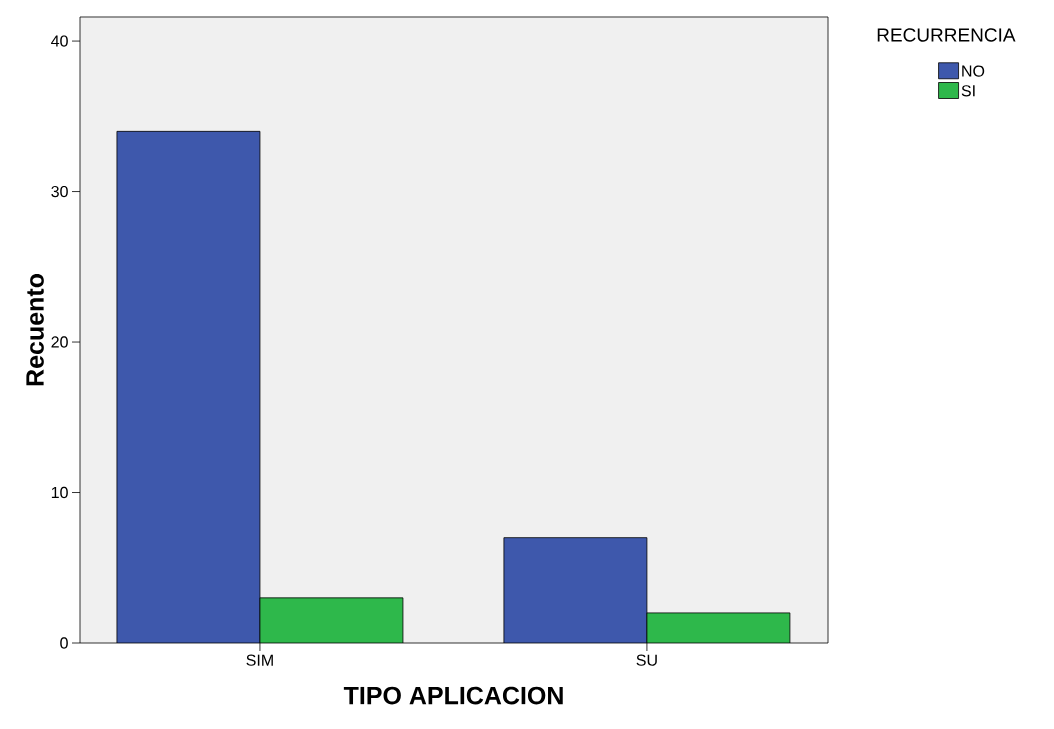 This screenshot has height=729, width=1054. What do you see at coordinates (59, 492) in the screenshot?
I see `y-tick-label: 10` at bounding box center [59, 492].